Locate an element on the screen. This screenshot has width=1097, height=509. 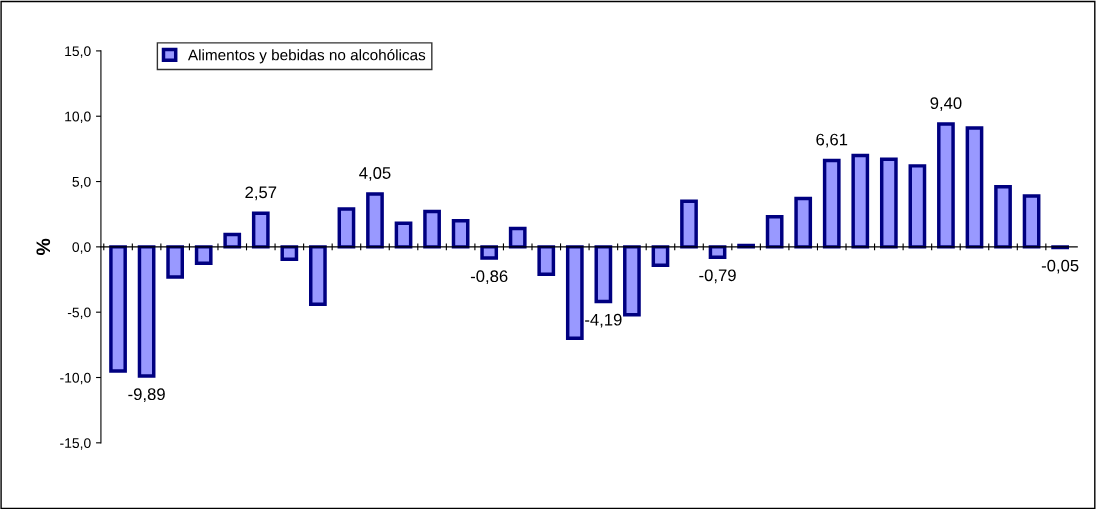
y-tick-label: -15,0 is located at coordinates (75, 444).